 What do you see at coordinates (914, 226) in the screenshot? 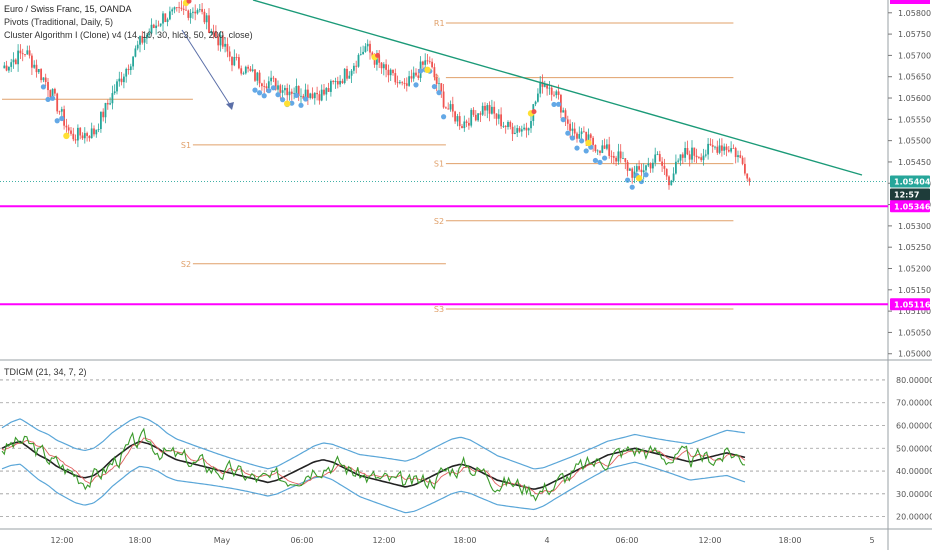
I see `price-tick-label: 1.05300` at bounding box center [914, 226].